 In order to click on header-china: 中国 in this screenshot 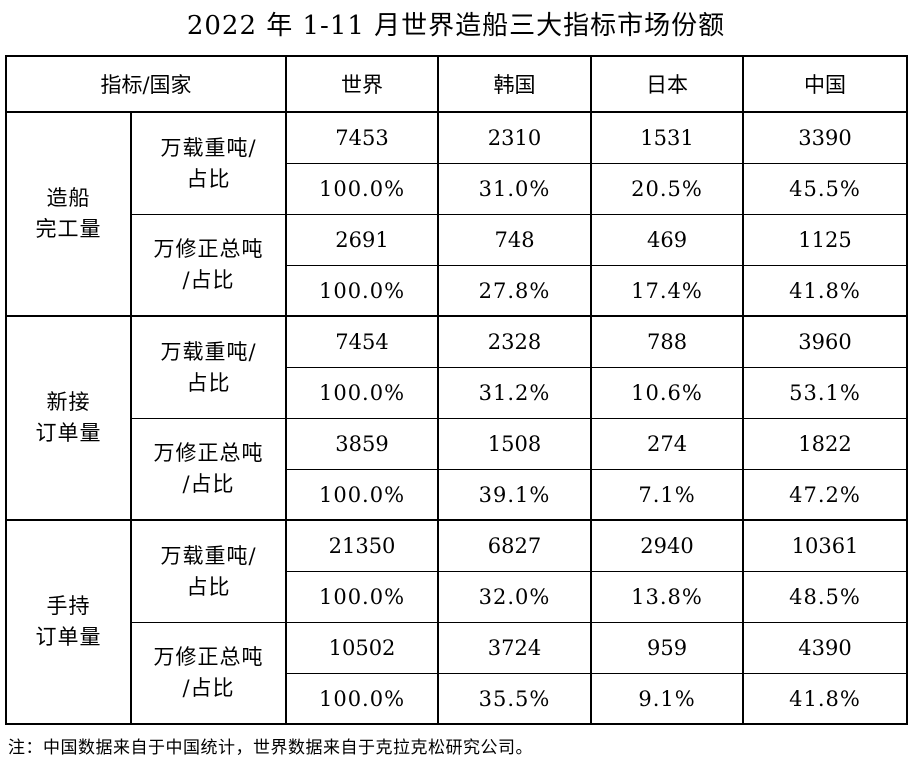, I will do `click(825, 84)`.